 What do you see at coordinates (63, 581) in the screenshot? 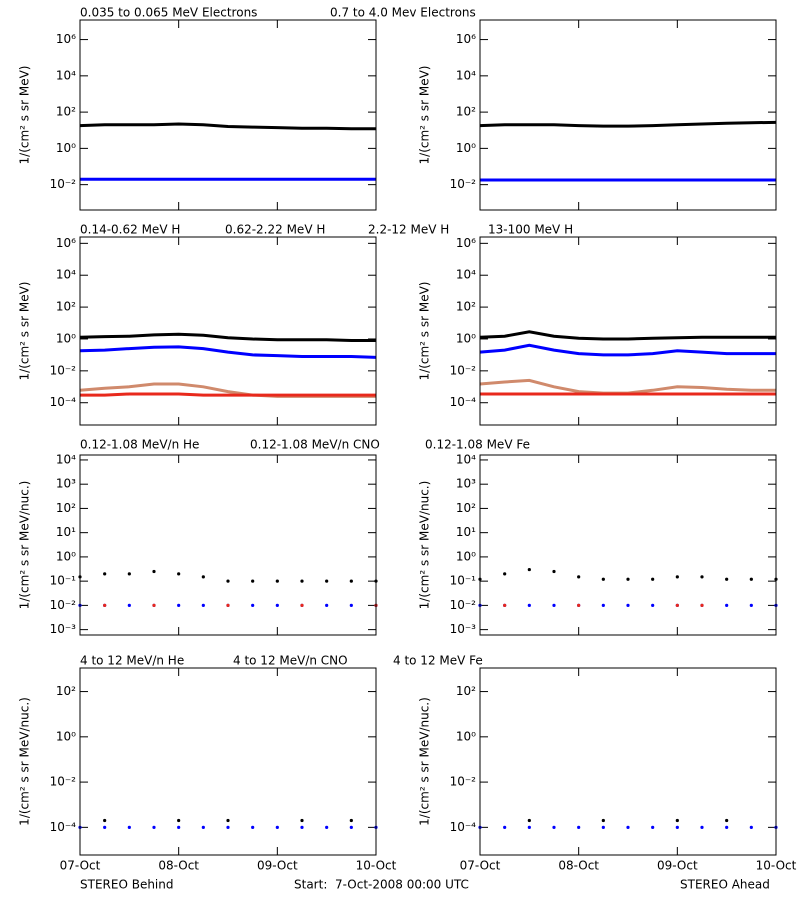
I see `y-tick-label: 10⁻¹` at bounding box center [63, 581].